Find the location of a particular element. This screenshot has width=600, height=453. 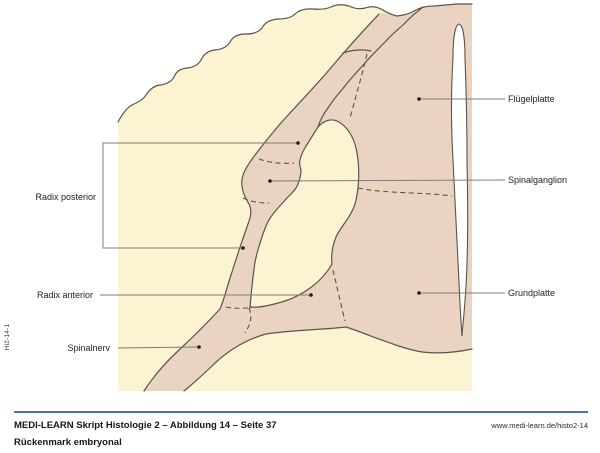

fluegelplatte-annotation: Flügelplatte is located at coordinates (486, 99).